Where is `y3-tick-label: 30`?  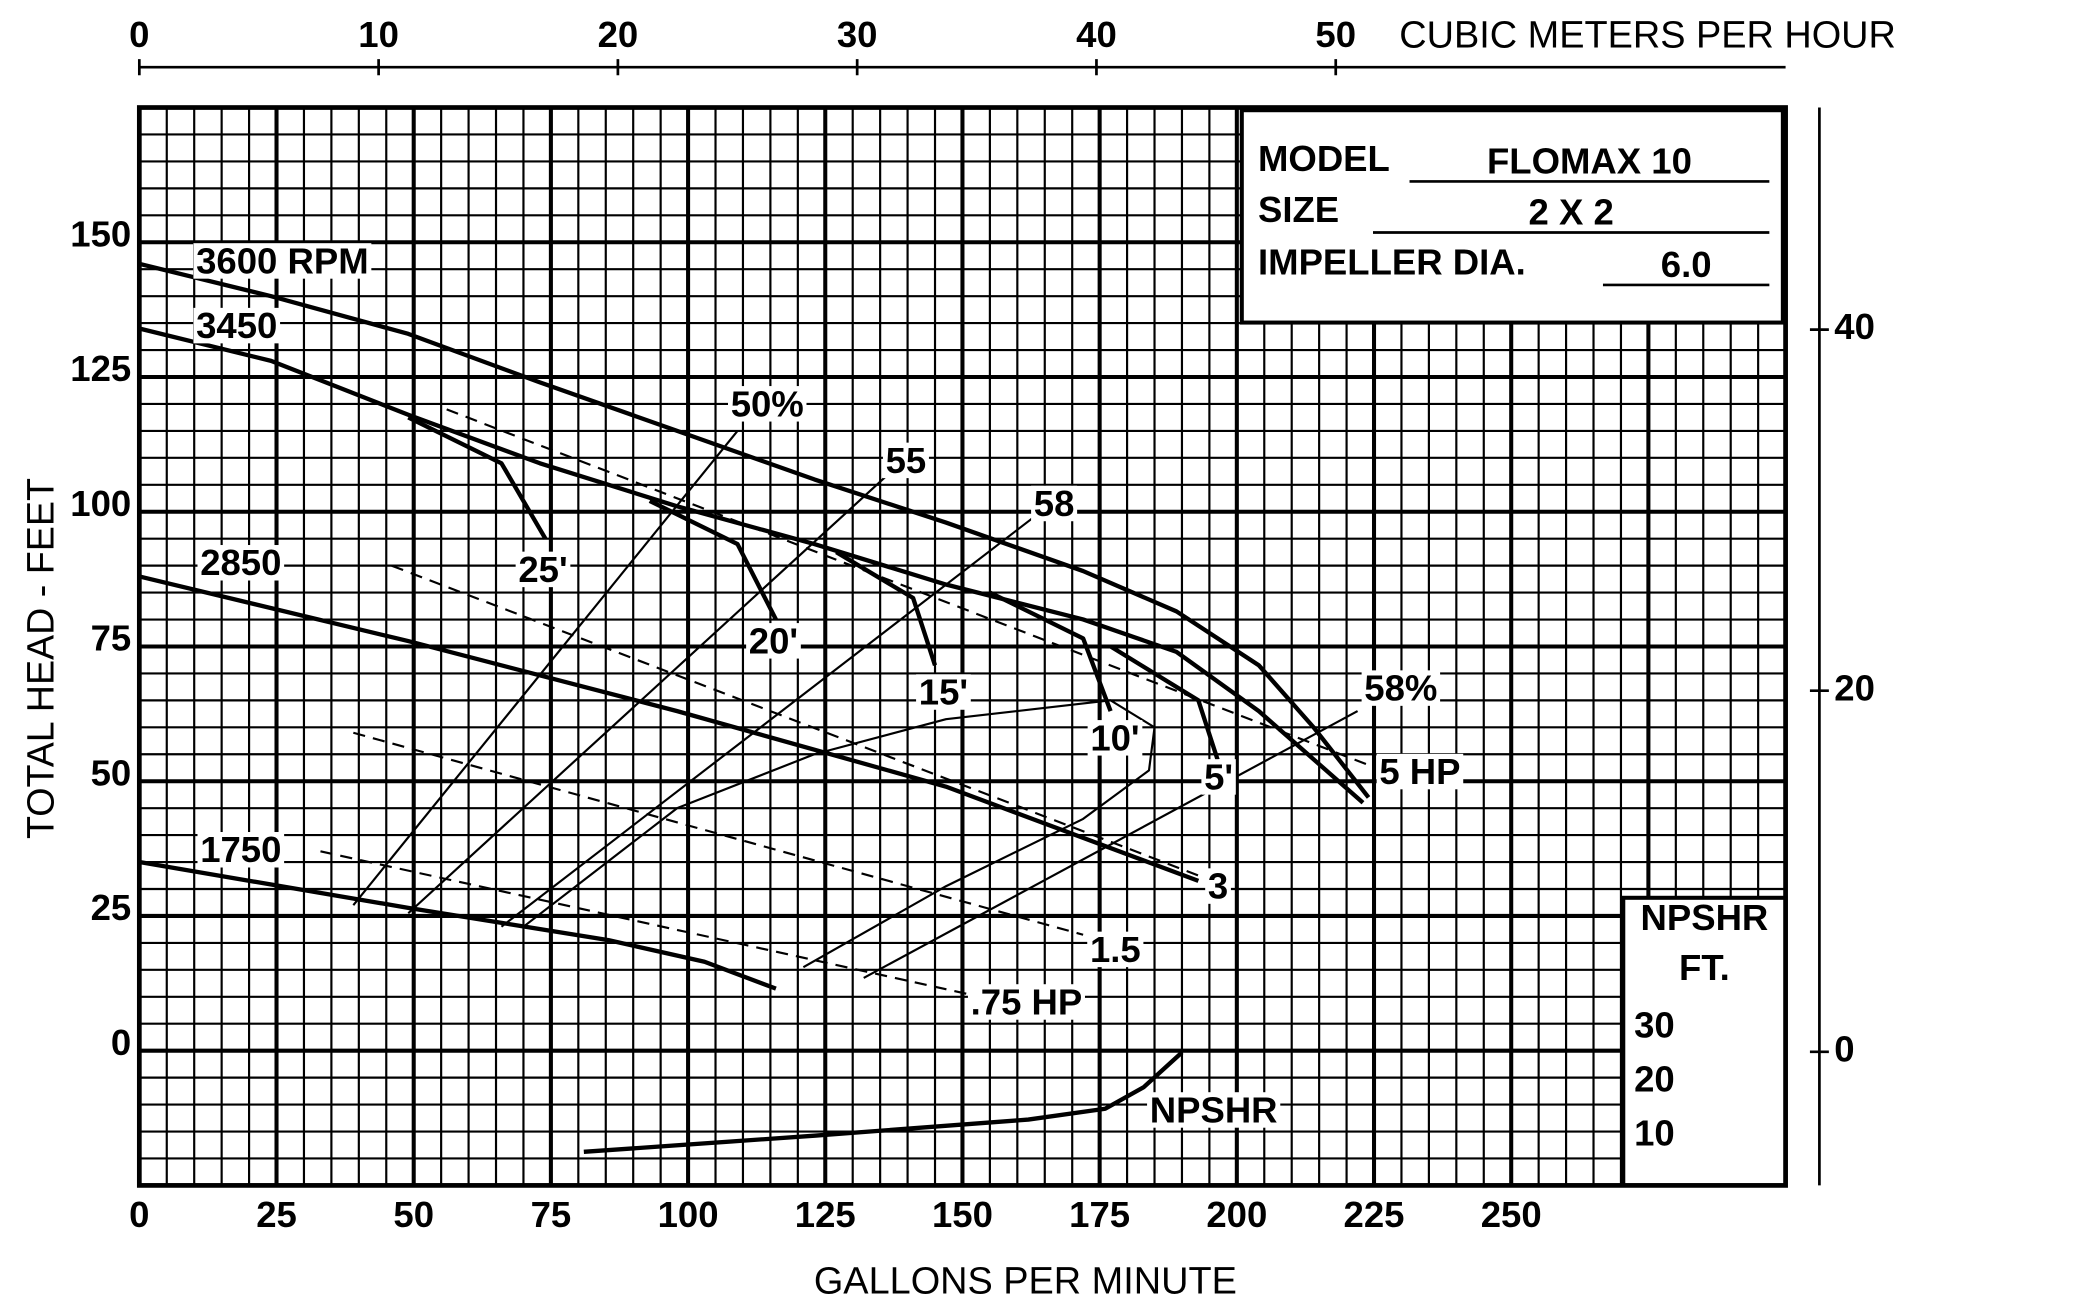
y3-tick-label: 30 is located at coordinates (1654, 1025).